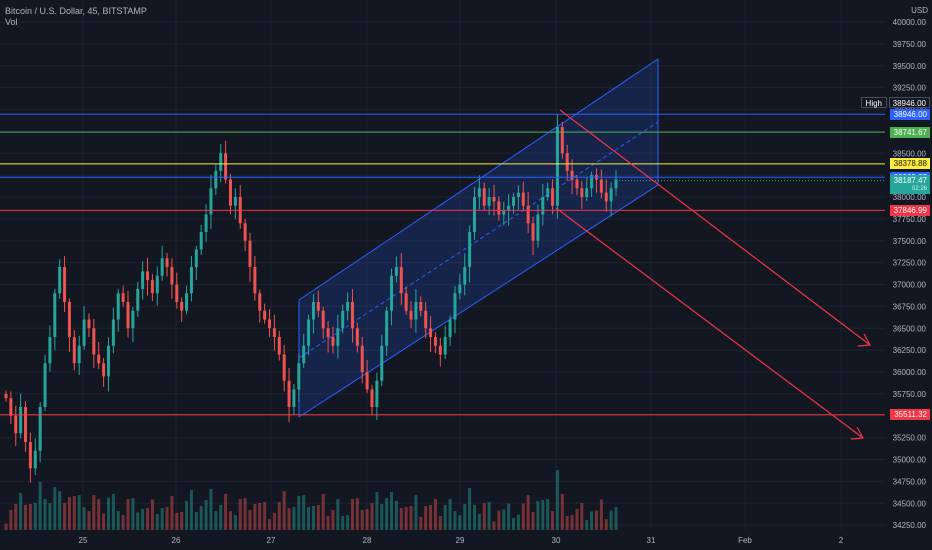 The height and width of the screenshot is (550, 932). I want to click on arrow-head-upper, so click(864, 340).